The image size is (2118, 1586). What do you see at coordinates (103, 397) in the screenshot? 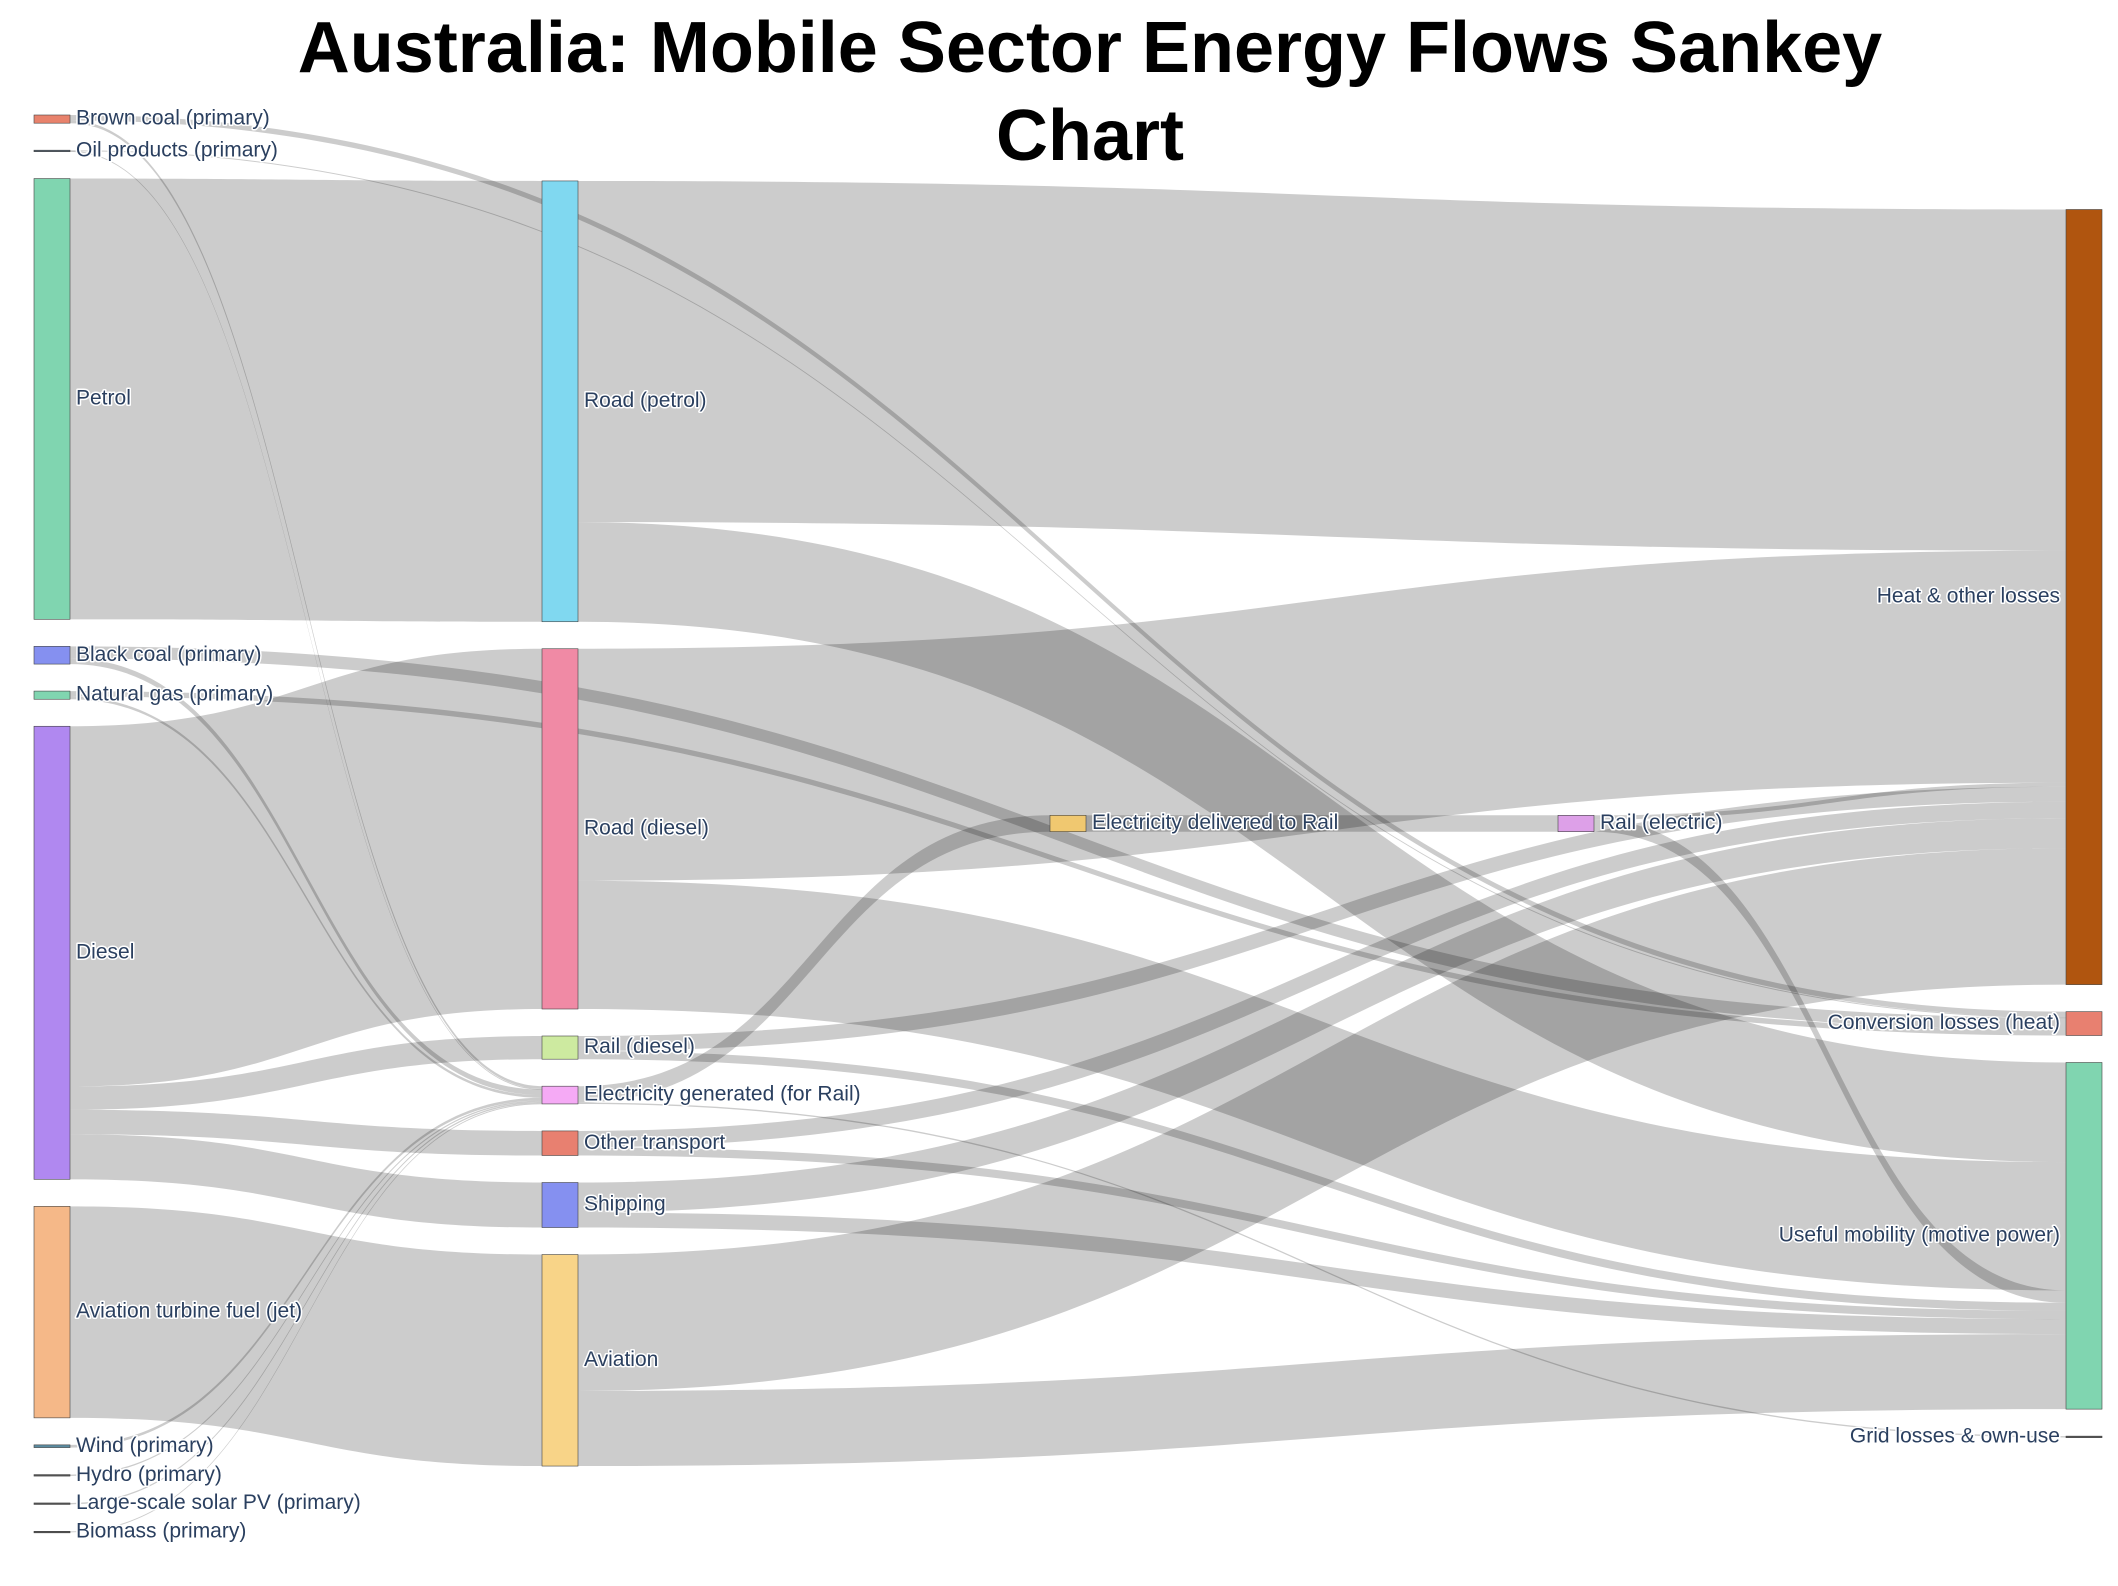
I see `node-label: Petrol` at bounding box center [103, 397].